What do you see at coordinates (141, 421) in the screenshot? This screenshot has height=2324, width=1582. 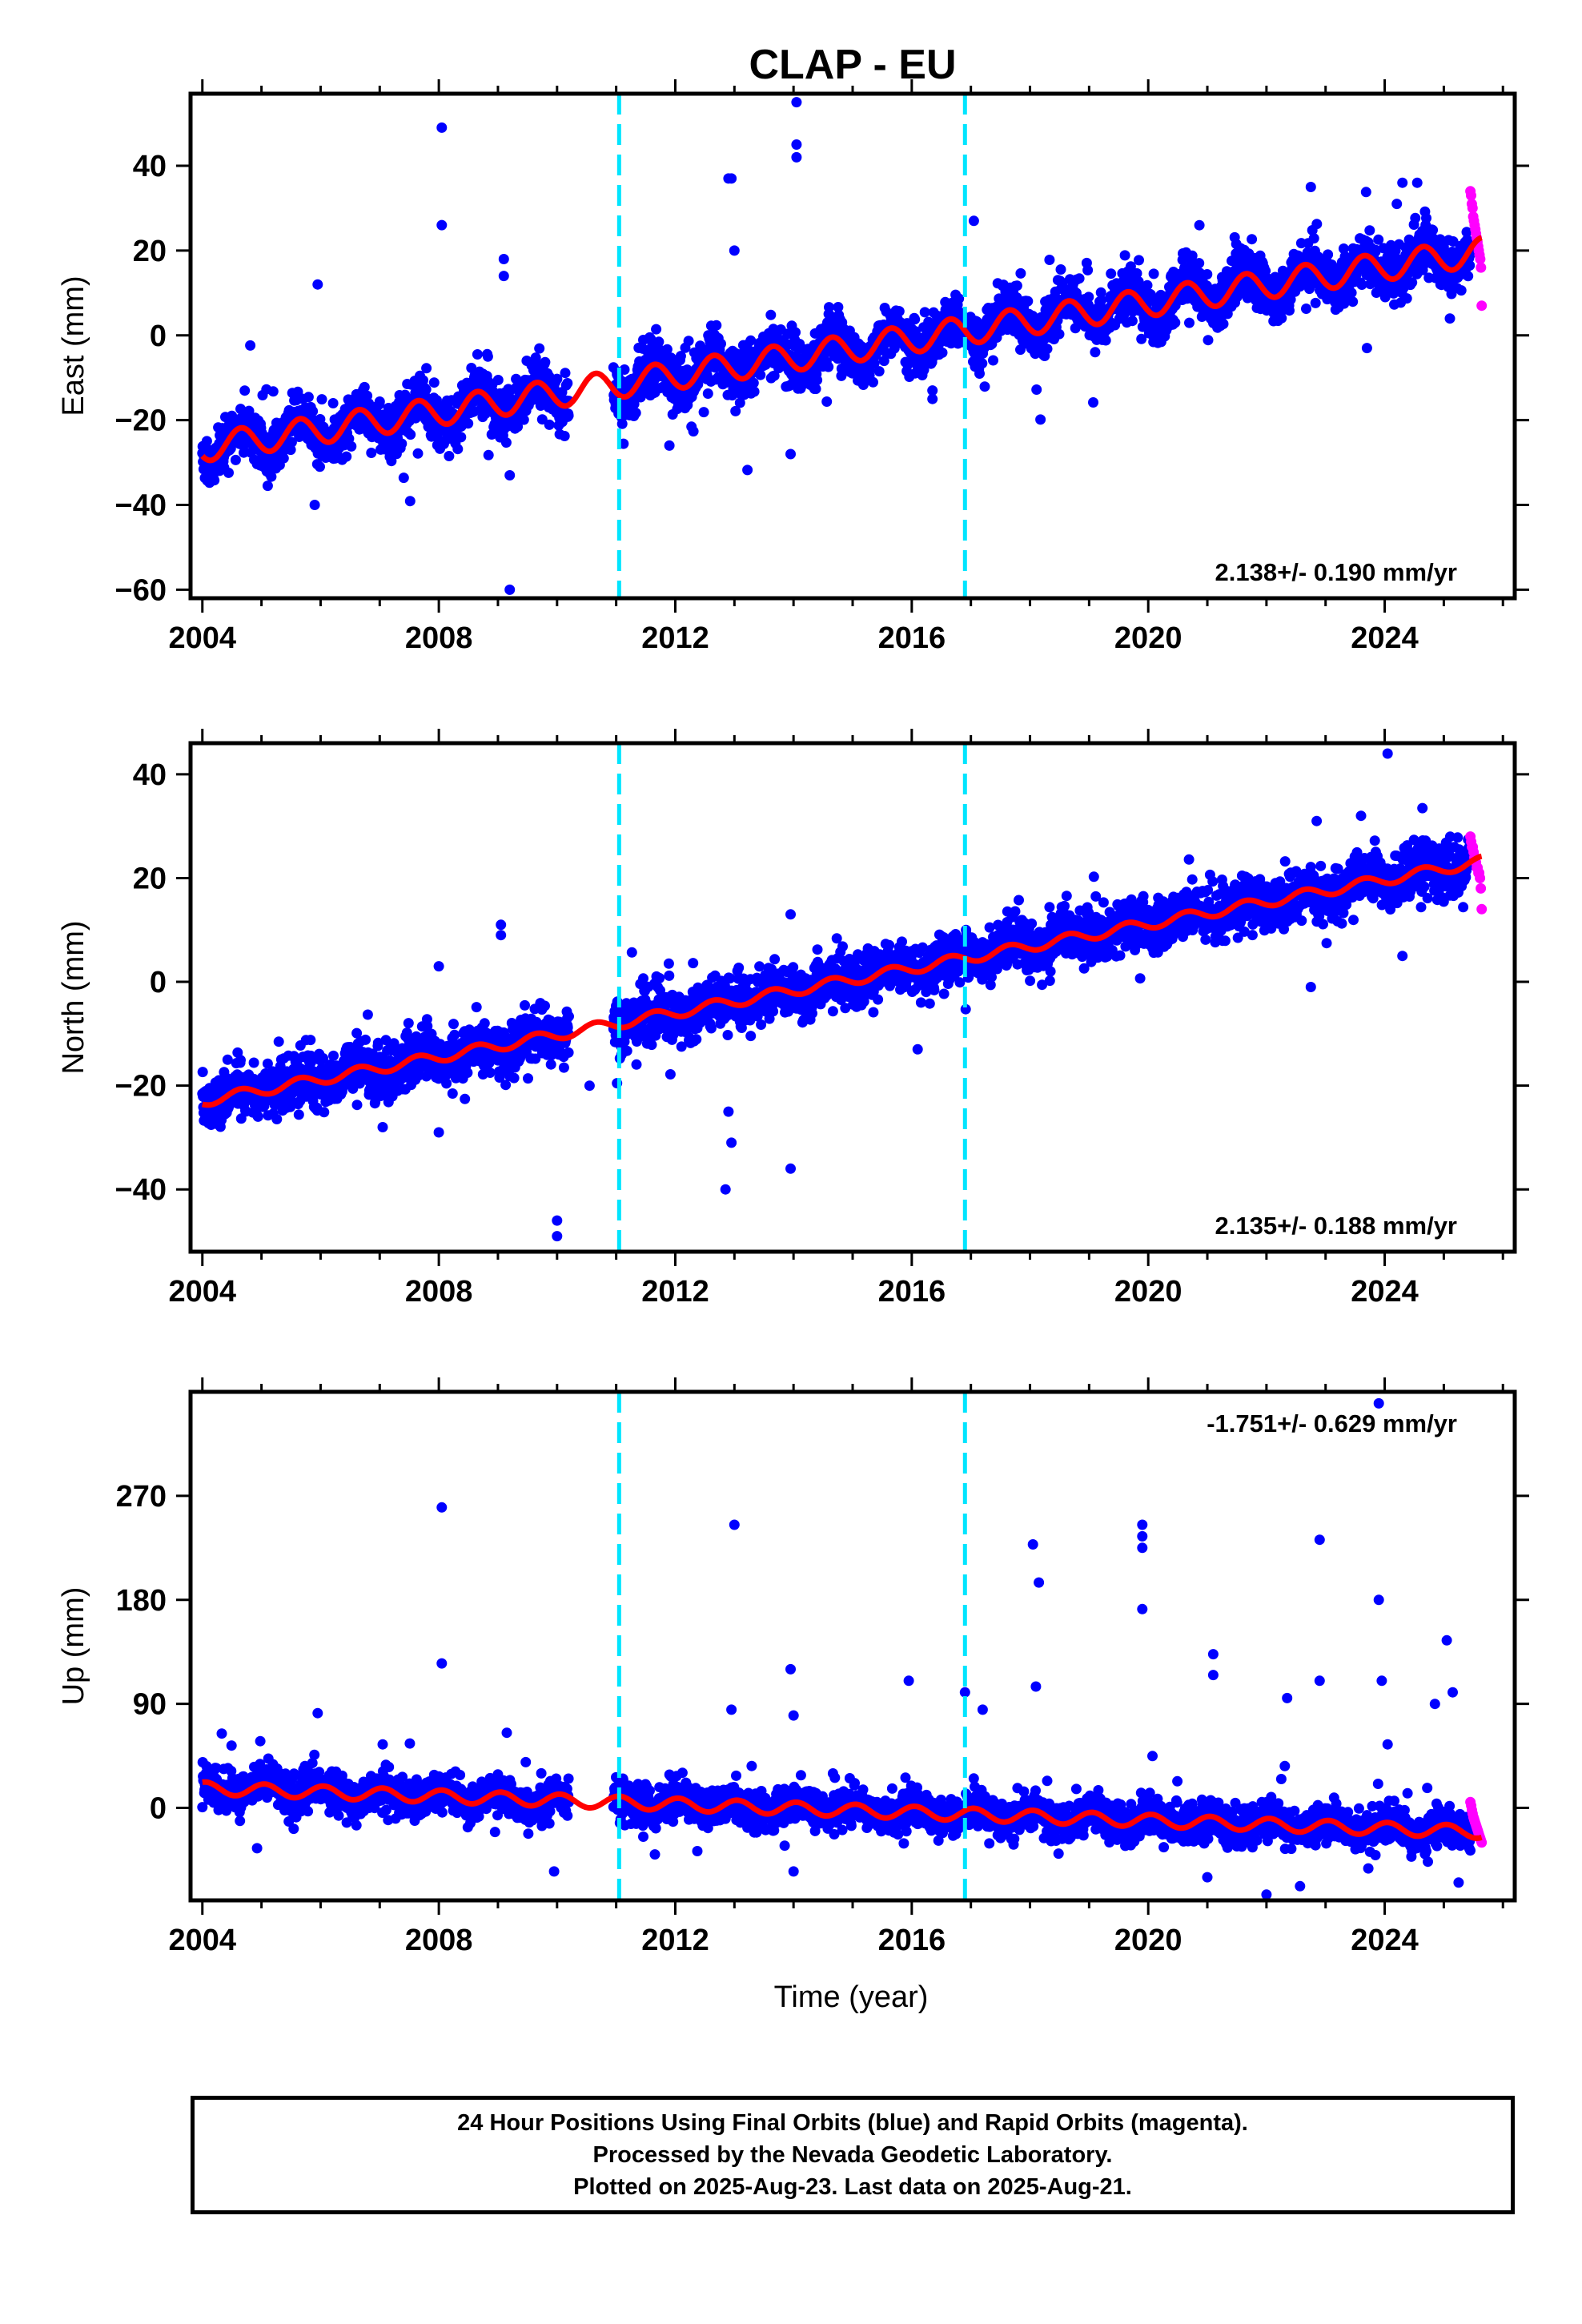 I see `y-tick-label: −20` at bounding box center [141, 421].